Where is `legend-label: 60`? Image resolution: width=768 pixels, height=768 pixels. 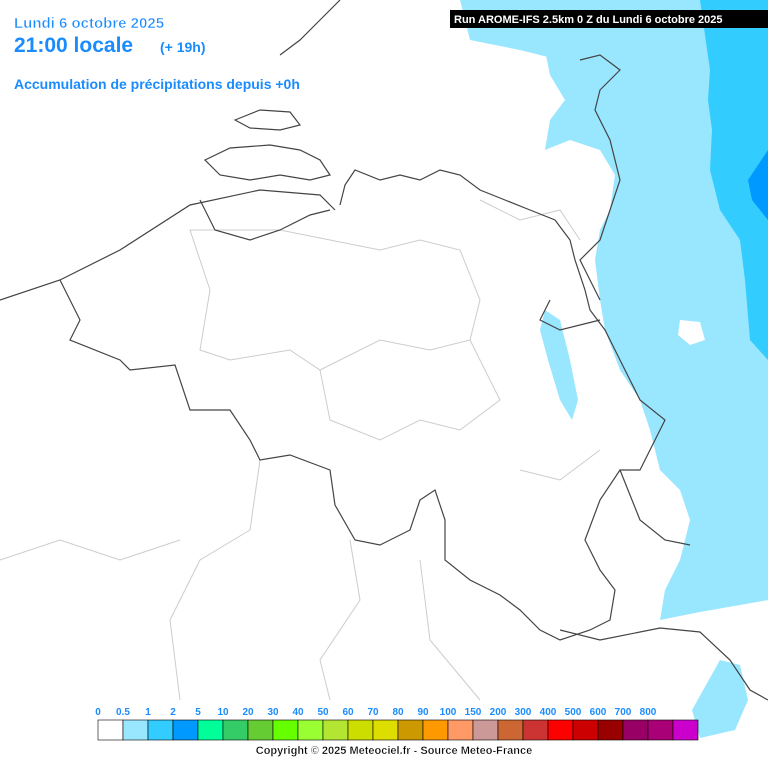
legend-label: 60 is located at coordinates (348, 712).